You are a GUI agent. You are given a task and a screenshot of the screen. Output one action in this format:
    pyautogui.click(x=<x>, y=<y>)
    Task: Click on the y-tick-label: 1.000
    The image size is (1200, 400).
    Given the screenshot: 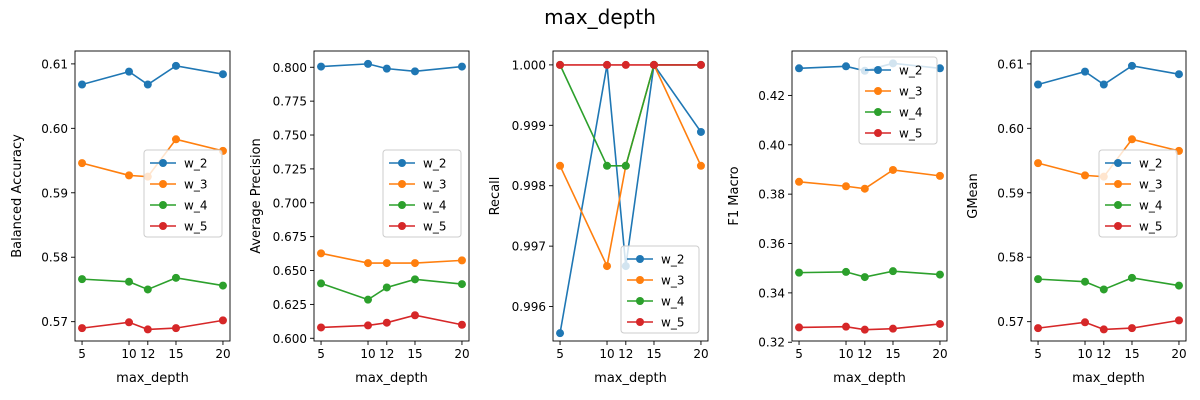 What is the action you would take?
    pyautogui.click(x=529, y=65)
    